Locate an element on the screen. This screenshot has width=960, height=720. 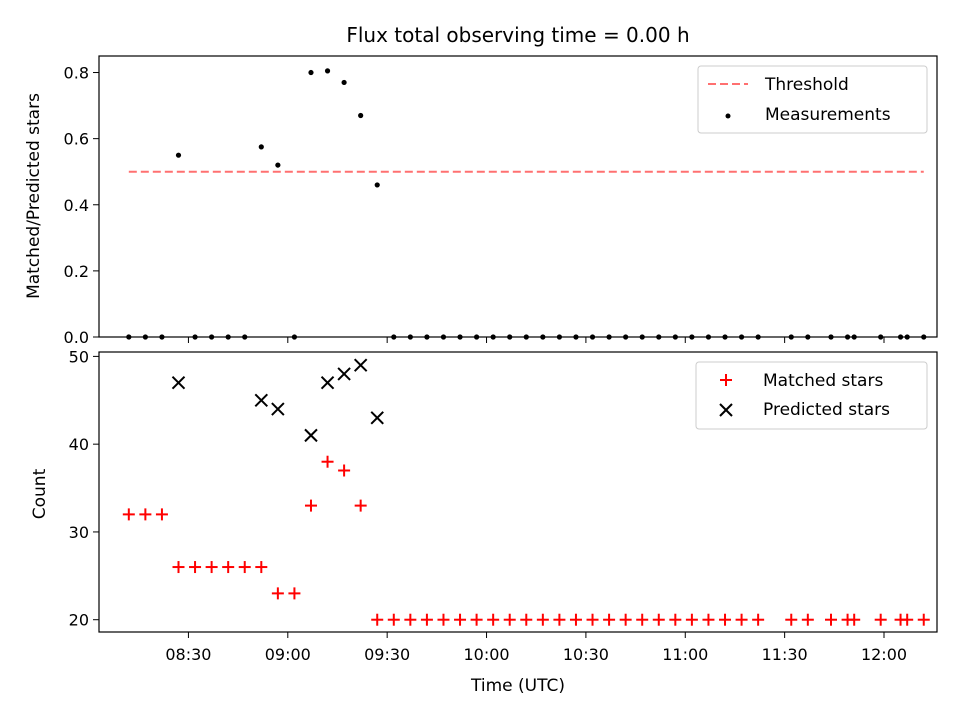
count-y-tick-label: 40 is located at coordinates (79, 444).